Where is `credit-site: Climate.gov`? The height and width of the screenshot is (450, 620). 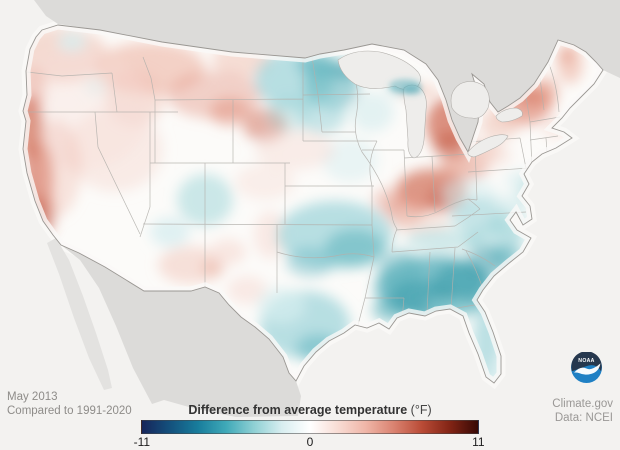
credit-site: Climate.gov is located at coordinates (582, 404).